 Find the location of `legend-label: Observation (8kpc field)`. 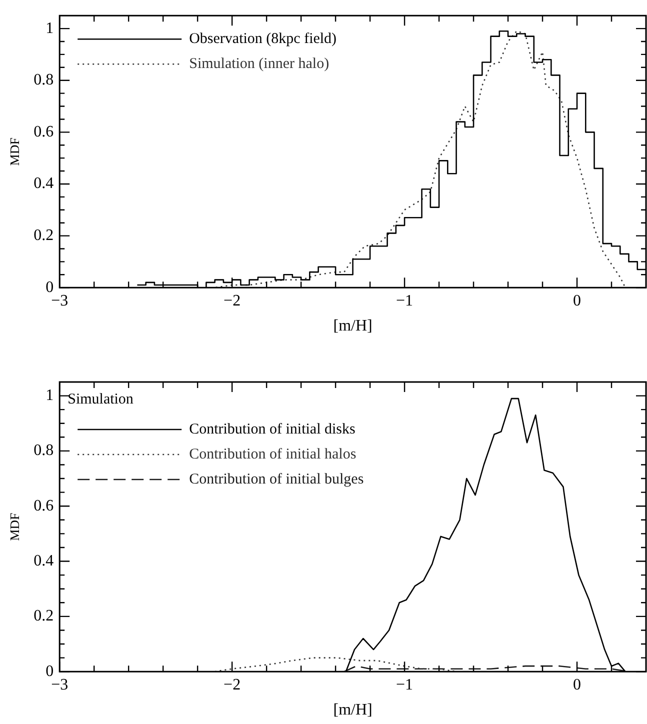

legend-label: Observation (8kpc field) is located at coordinates (263, 39).